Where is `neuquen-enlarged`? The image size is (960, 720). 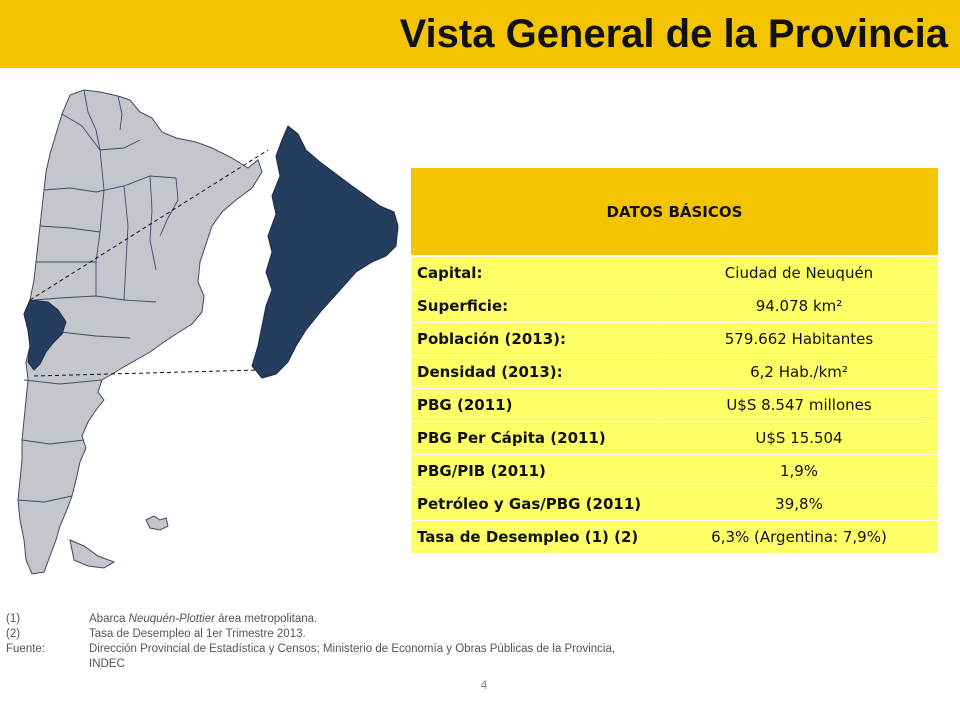 neuquen-enlarged is located at coordinates (325, 252).